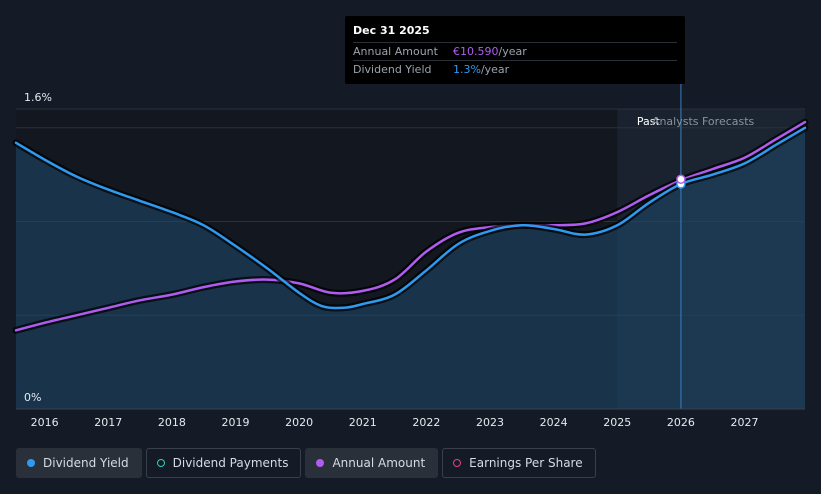 This screenshot has width=821, height=494. I want to click on x-tick-label: 2021, so click(363, 422).